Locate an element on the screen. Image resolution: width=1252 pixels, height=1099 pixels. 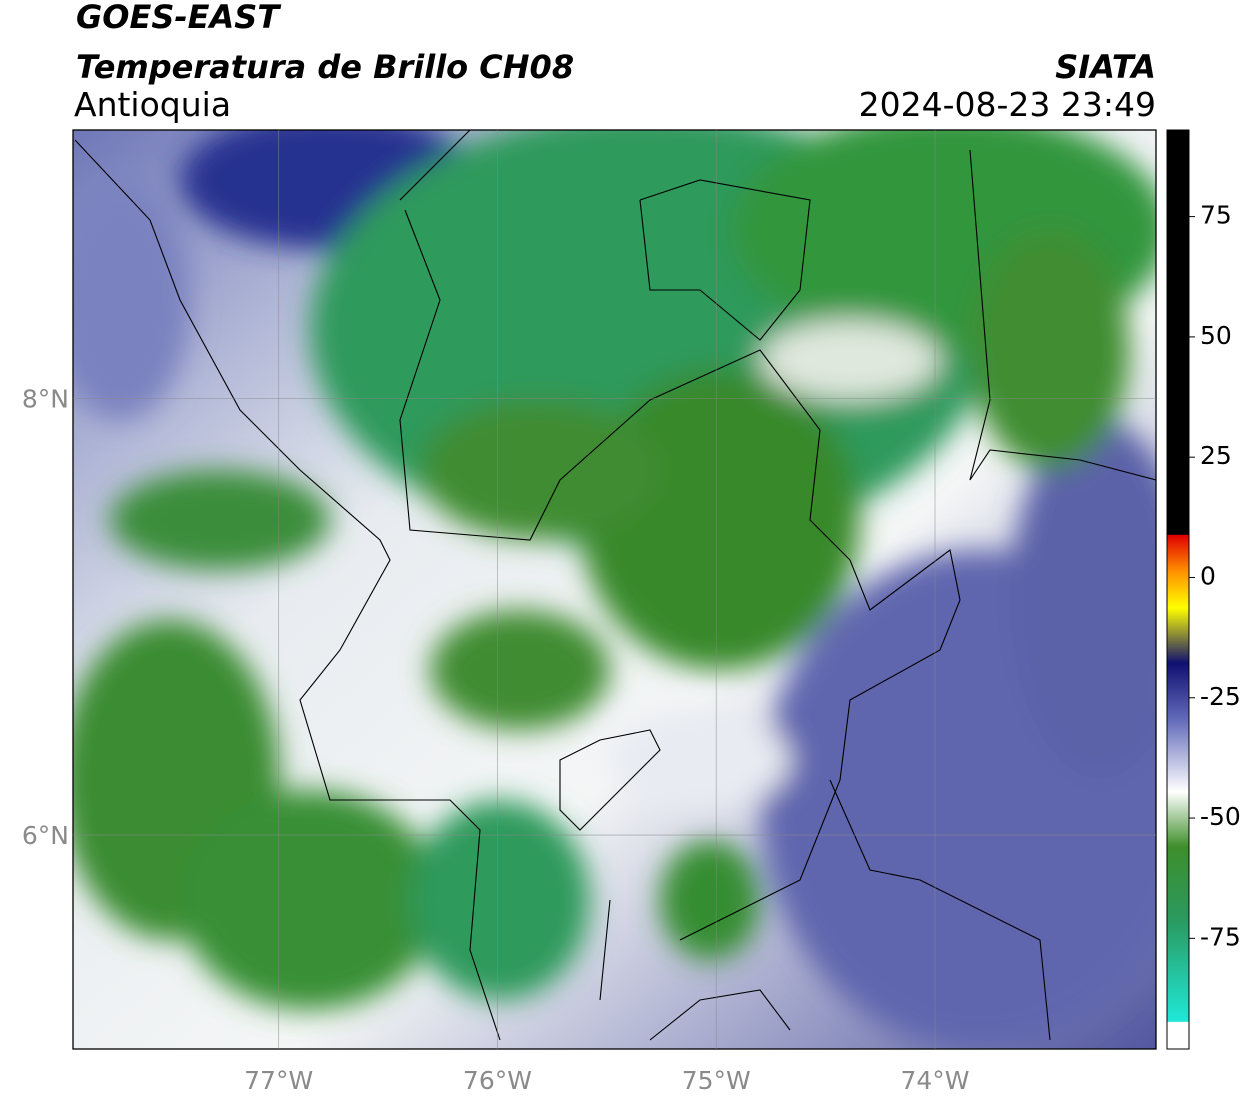
datetime: 2024-08-23 23:49 is located at coordinates (1007, 104).